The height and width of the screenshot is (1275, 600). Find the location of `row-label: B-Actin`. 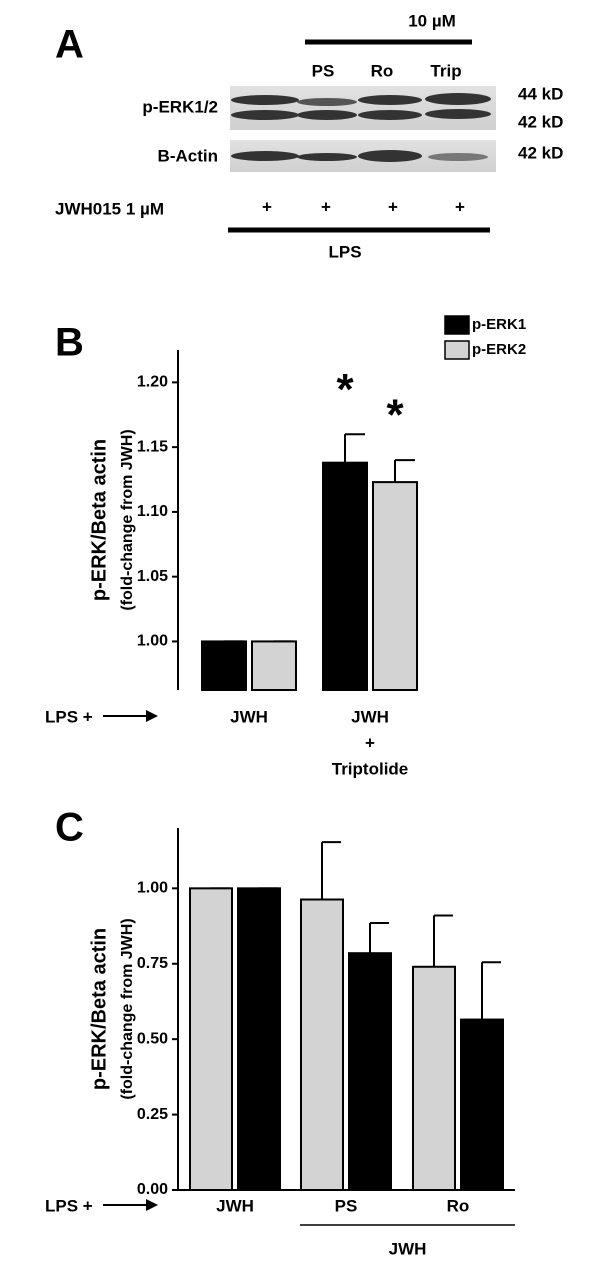

row-label: B-Actin is located at coordinates (188, 155).